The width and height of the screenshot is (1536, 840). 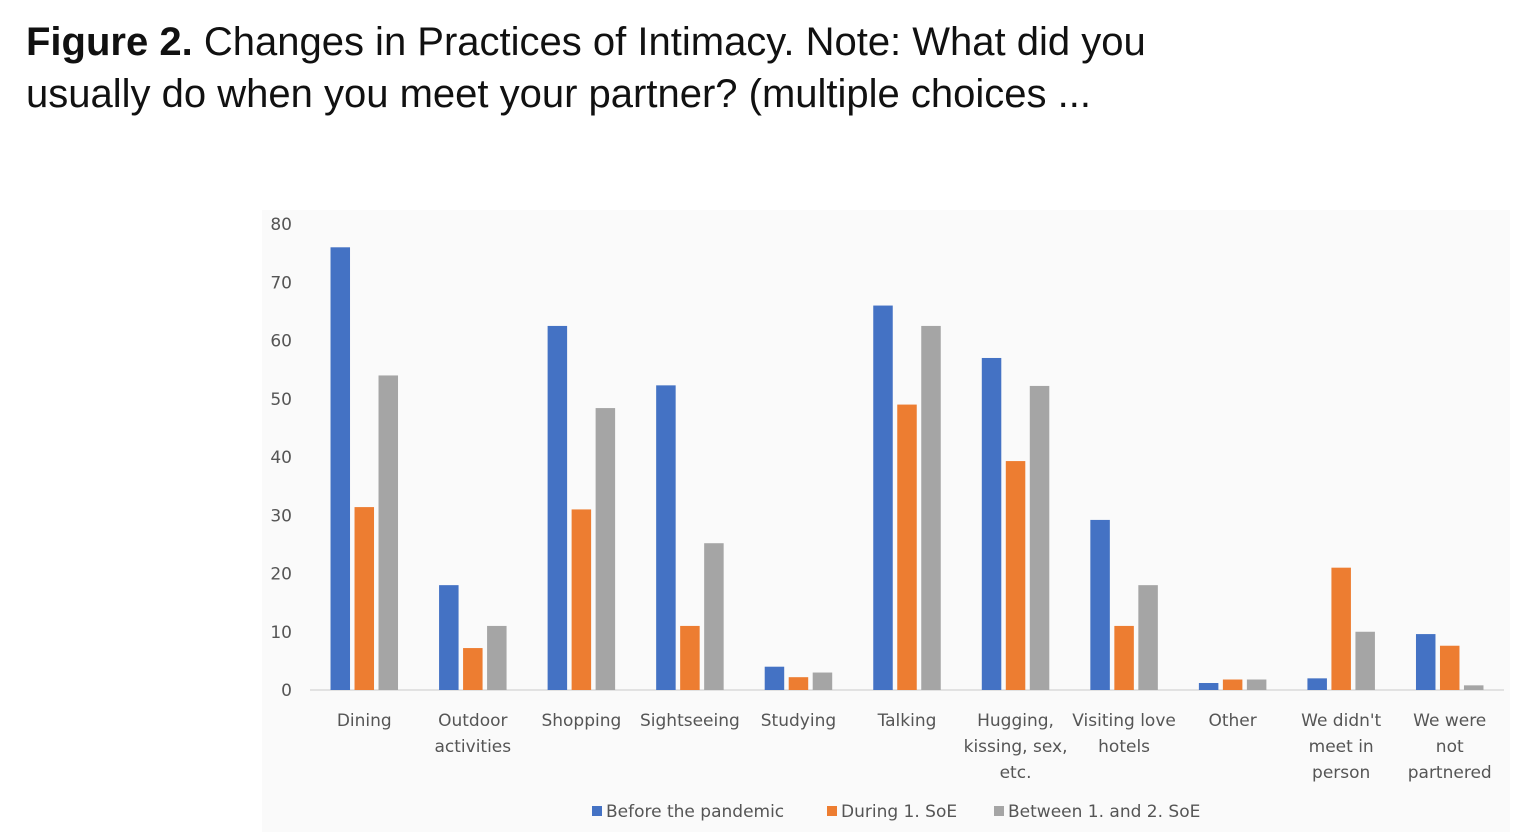 What do you see at coordinates (472, 721) in the screenshot?
I see `category-label: Outdoor` at bounding box center [472, 721].